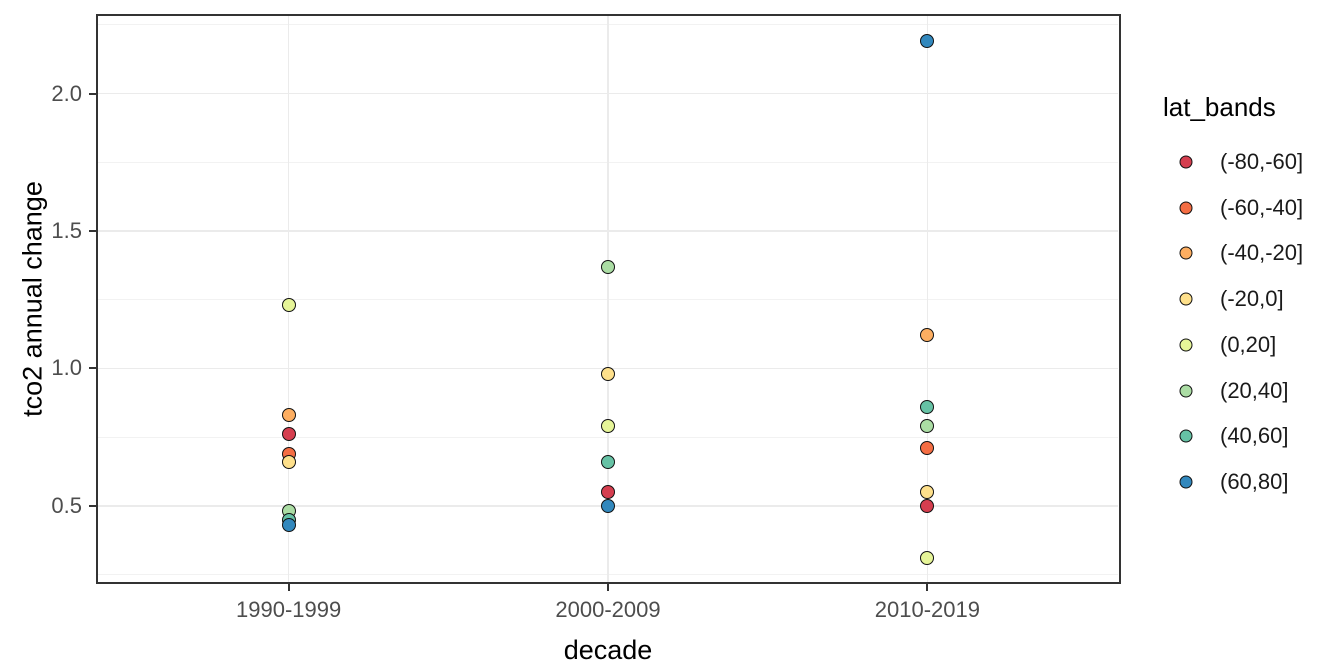  Describe the element at coordinates (1219, 107) in the screenshot. I see `legend-title: lat_bands` at that location.